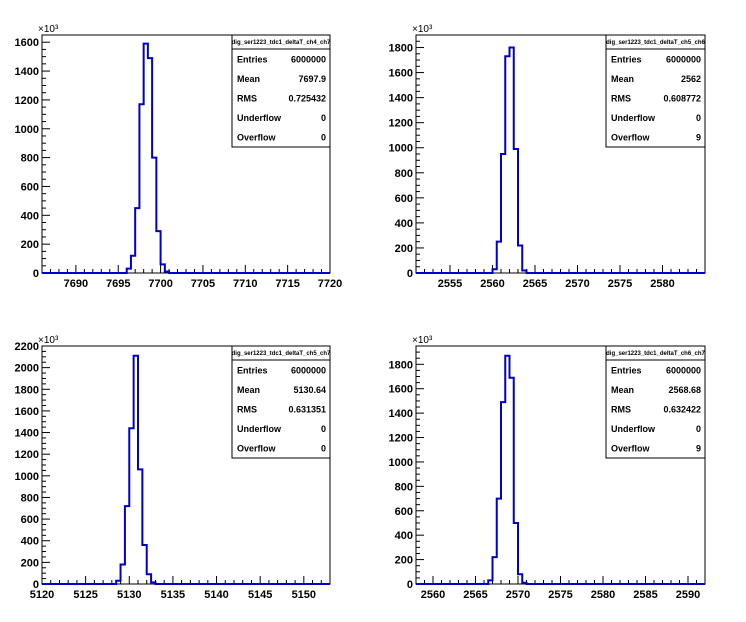 The image size is (746, 622). I want to click on stats-label-rms: RMS, so click(247, 99).